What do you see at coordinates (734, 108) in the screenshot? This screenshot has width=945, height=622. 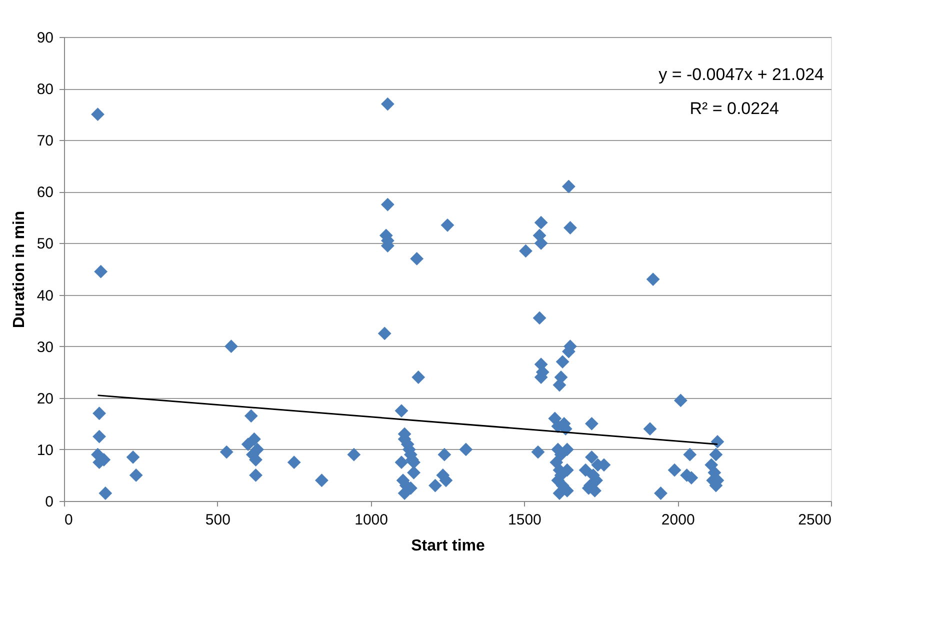 I see `annotation: R² = 0.0224` at bounding box center [734, 108].